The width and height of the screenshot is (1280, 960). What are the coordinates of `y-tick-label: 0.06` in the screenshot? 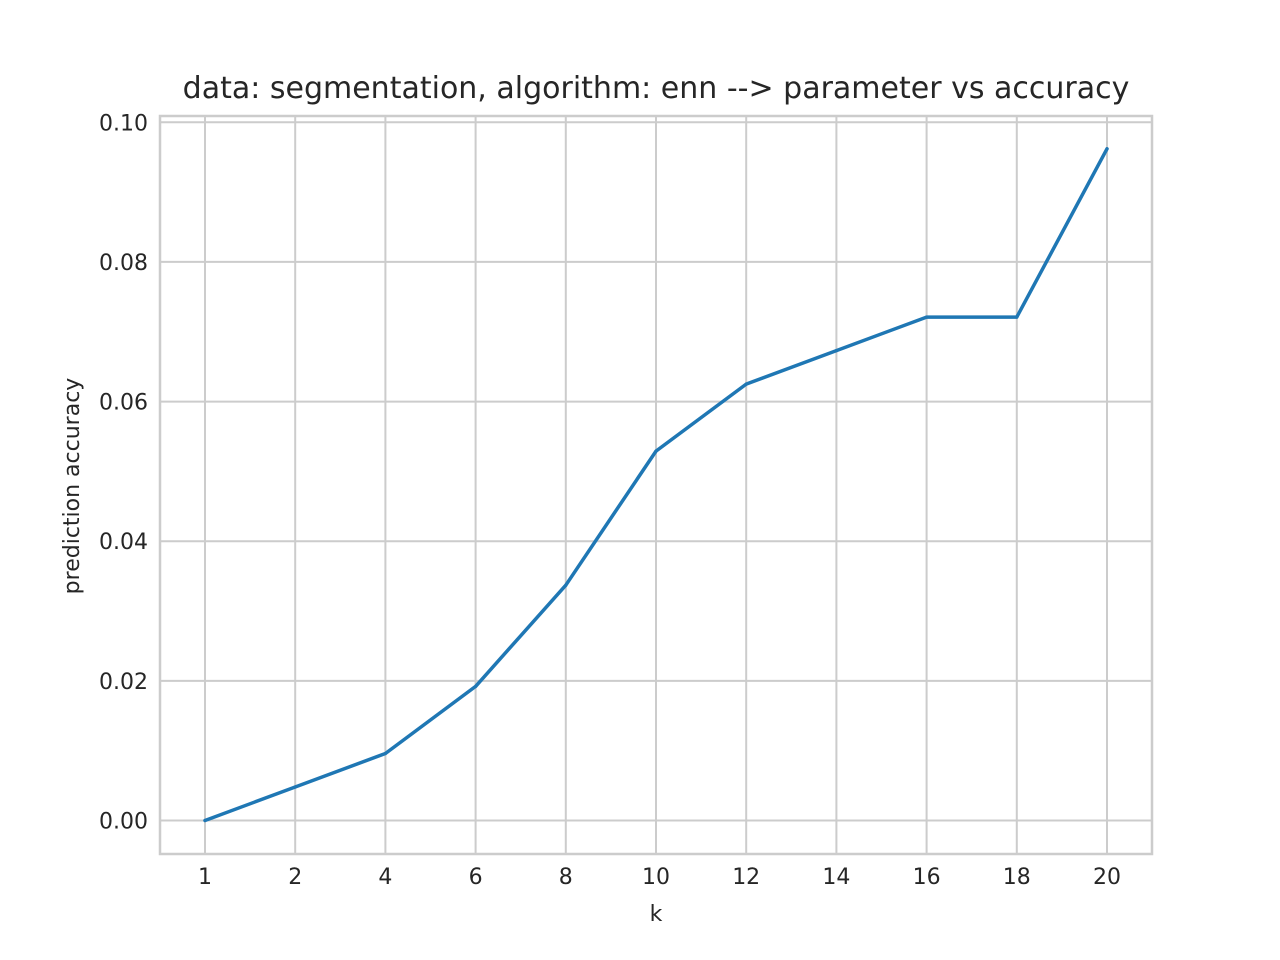 It's located at (123, 403).